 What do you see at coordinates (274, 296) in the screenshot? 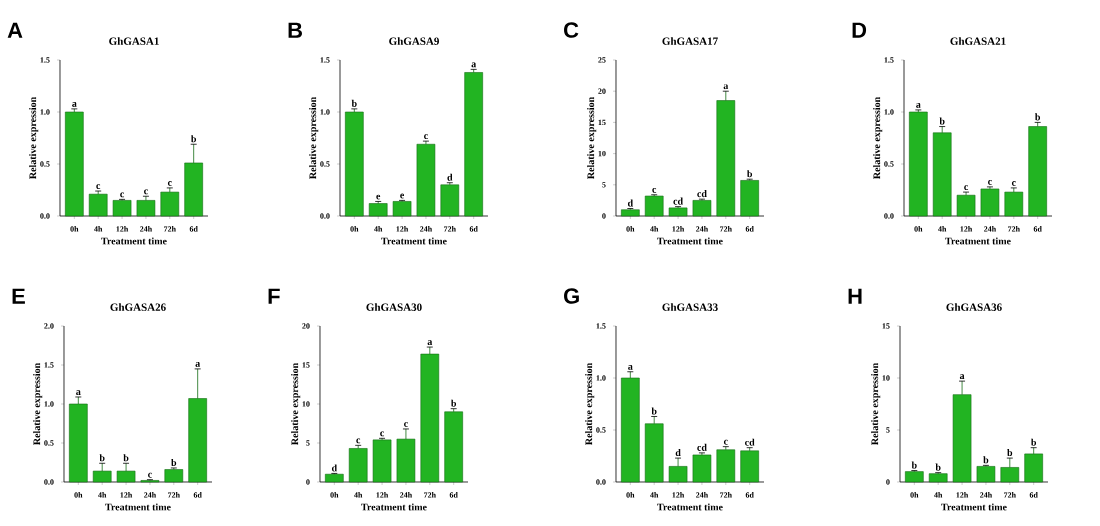
I see `text: F` at bounding box center [274, 296].